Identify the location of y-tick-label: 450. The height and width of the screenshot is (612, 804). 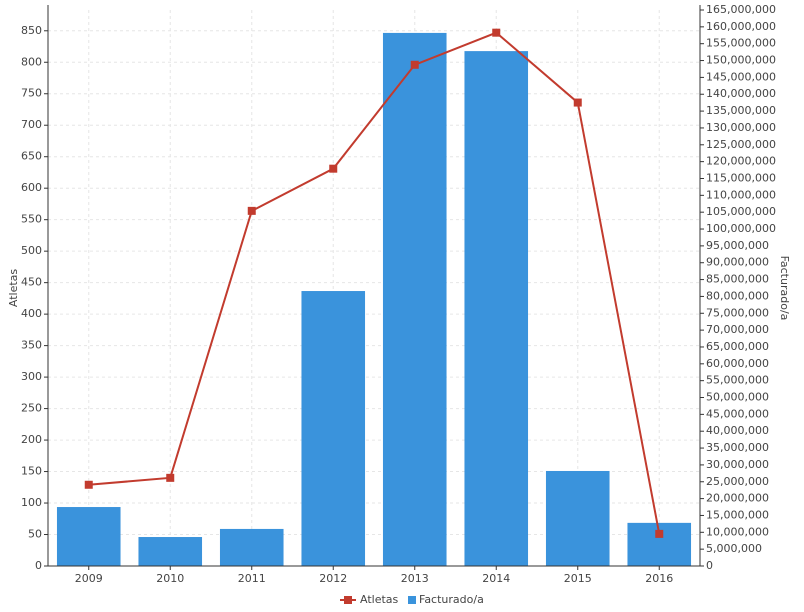
(31, 282).